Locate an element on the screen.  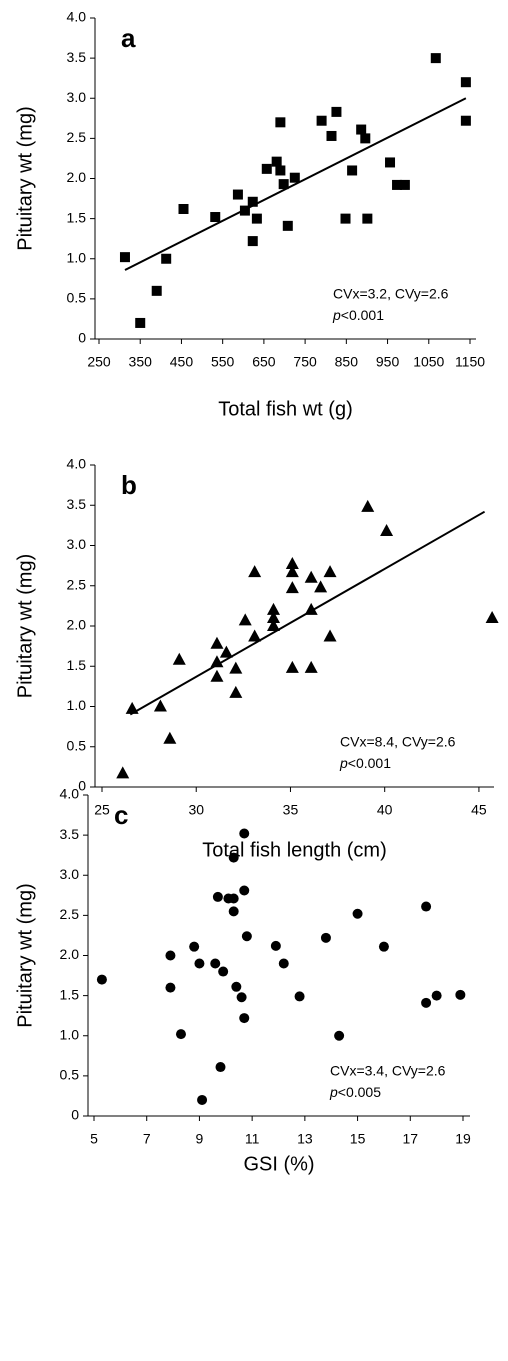
trend-line is located at coordinates (295, 184).